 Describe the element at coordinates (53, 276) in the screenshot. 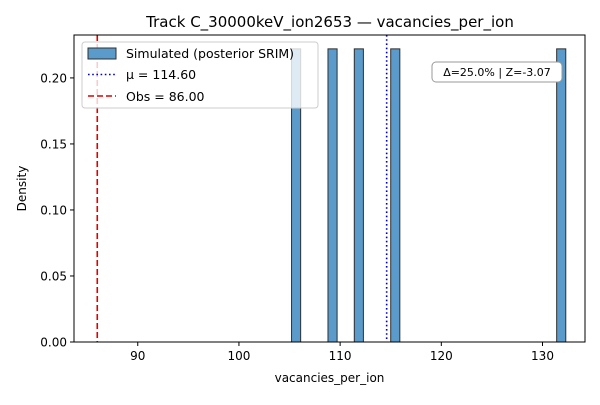

I see `y-tick-label: 0.05` at that location.